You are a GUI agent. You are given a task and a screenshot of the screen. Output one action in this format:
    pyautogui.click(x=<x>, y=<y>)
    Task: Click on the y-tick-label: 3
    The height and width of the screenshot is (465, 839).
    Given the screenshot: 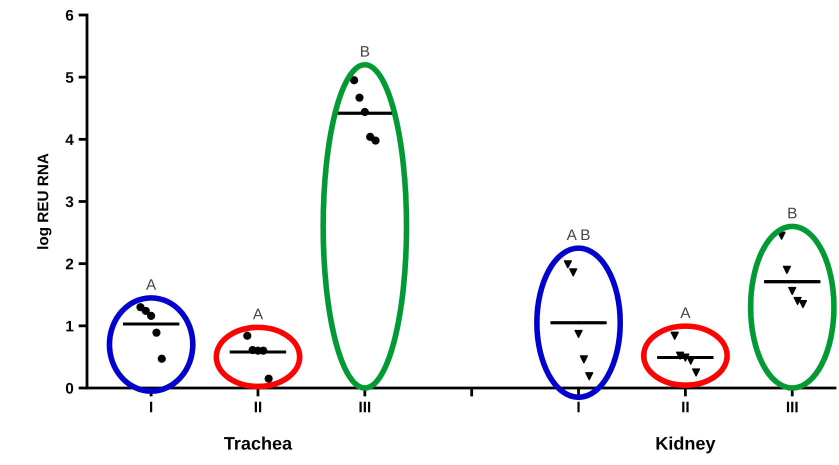 What is the action you would take?
    pyautogui.click(x=70, y=202)
    